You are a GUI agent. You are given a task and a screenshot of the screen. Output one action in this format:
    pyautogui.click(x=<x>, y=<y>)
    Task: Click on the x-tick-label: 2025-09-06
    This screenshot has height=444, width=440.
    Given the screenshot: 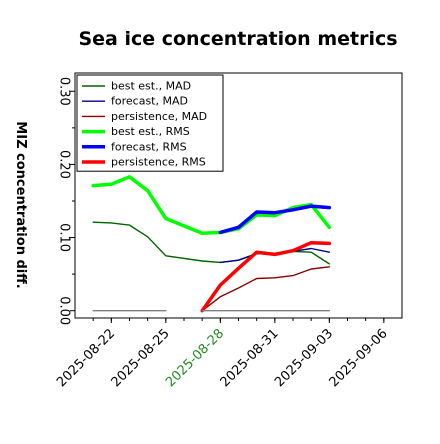 What is the action you would take?
    pyautogui.click(x=359, y=358)
    